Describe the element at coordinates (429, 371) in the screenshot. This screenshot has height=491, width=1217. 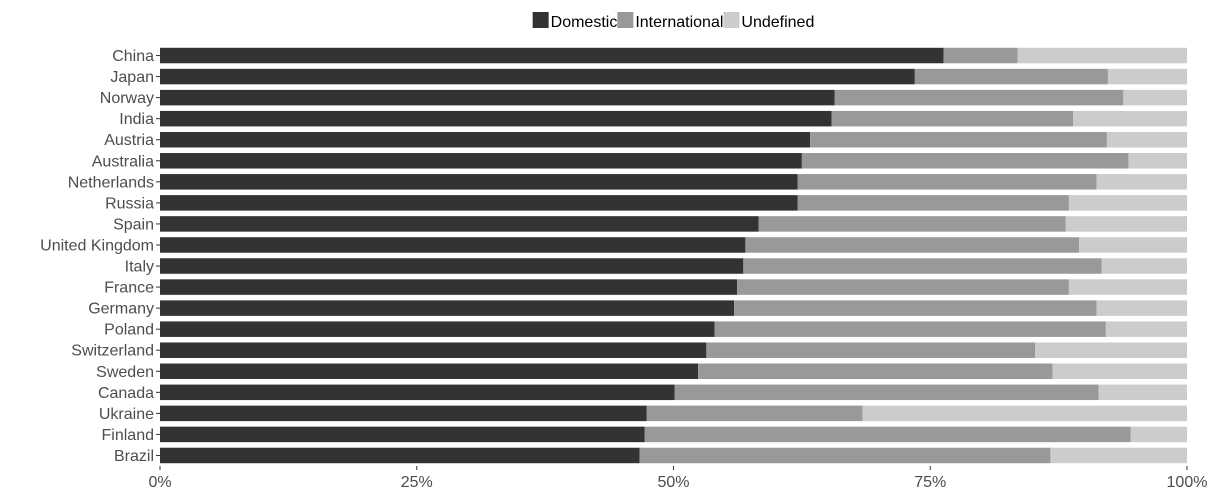
I see `bar-domestic-sweden` at that location.